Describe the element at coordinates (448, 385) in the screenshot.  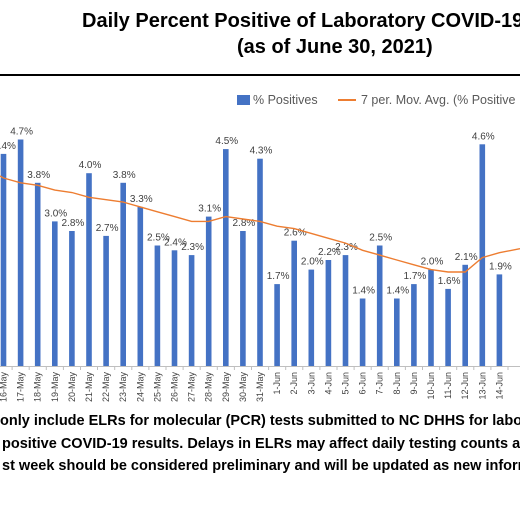
I see `x-tick-label: 11-Jun` at that location.